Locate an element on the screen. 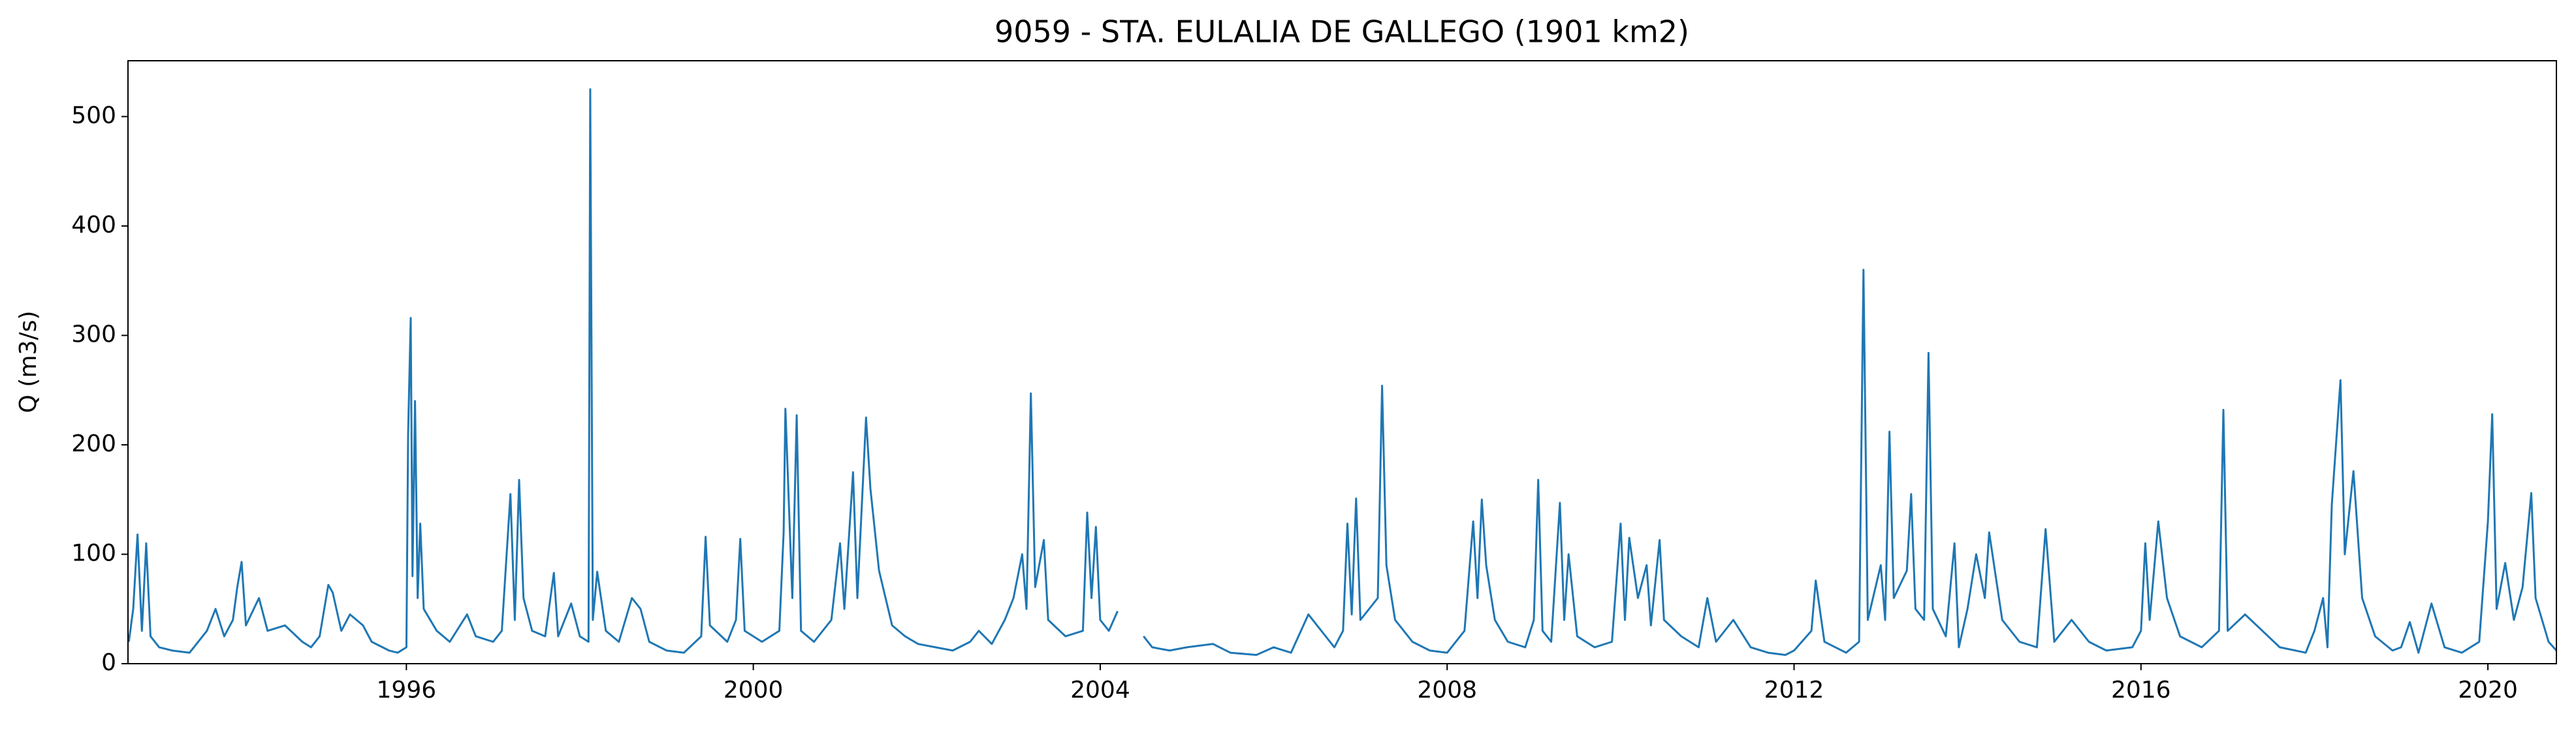 The width and height of the screenshot is (2576, 729). x-tick-label: 2008 is located at coordinates (1447, 690).